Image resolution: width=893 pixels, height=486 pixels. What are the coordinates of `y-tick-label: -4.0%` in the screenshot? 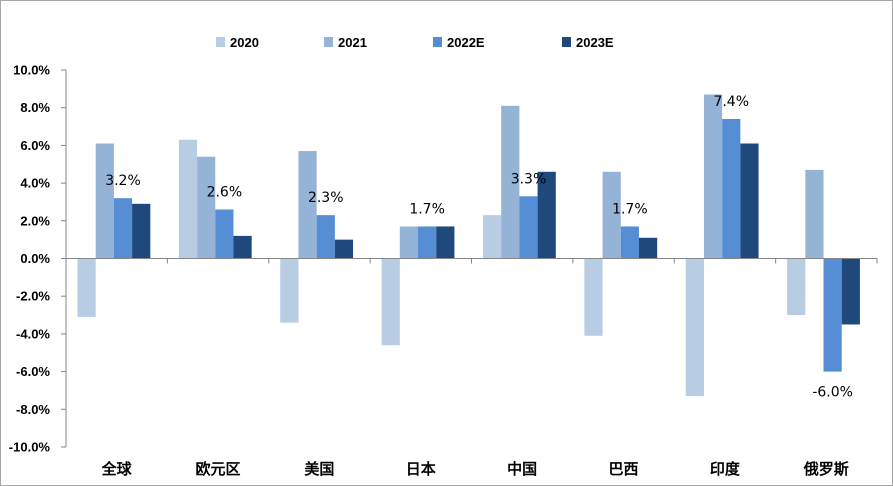 It's located at (33, 333).